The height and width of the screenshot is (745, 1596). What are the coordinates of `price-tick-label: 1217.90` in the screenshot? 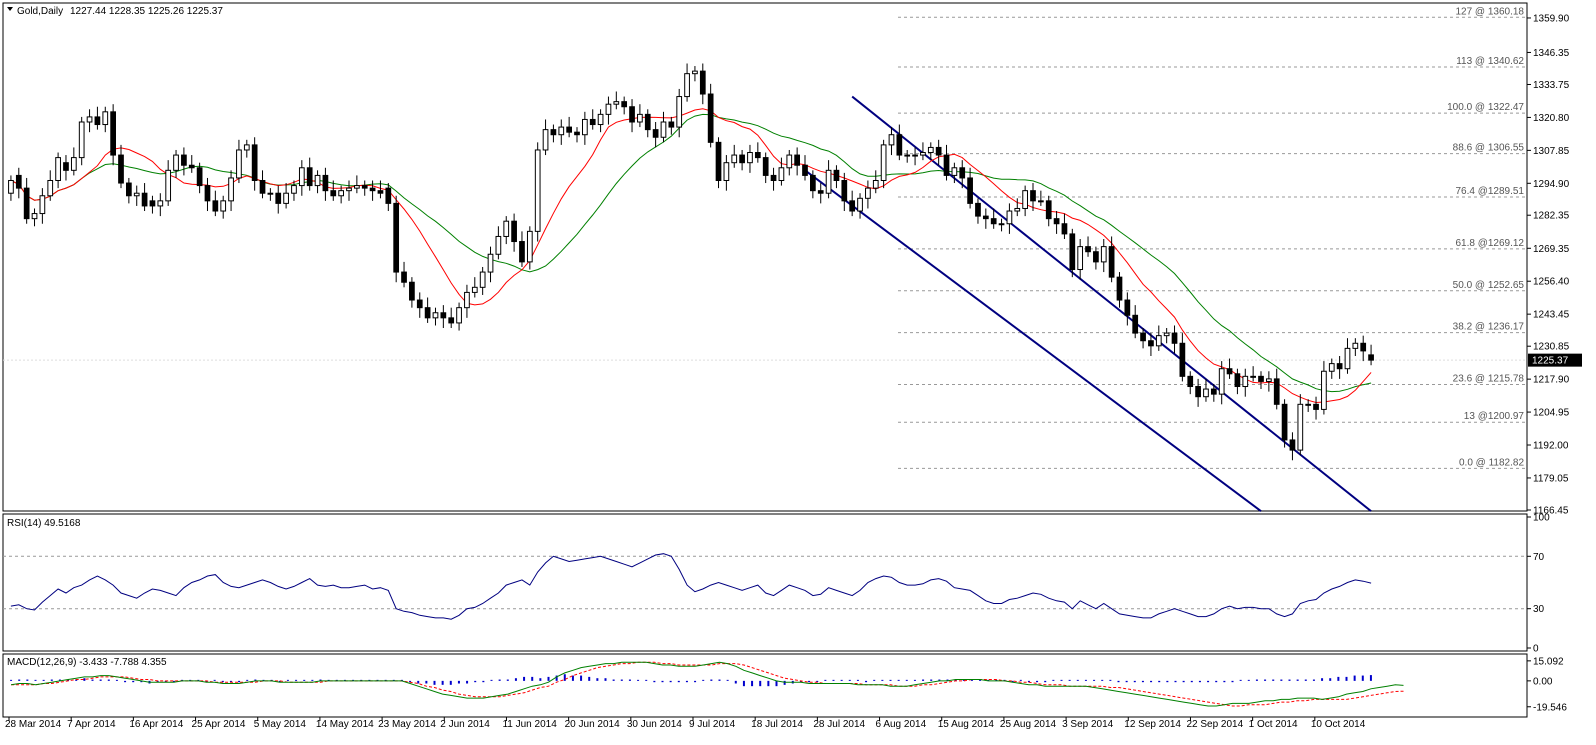 It's located at (1551, 380).